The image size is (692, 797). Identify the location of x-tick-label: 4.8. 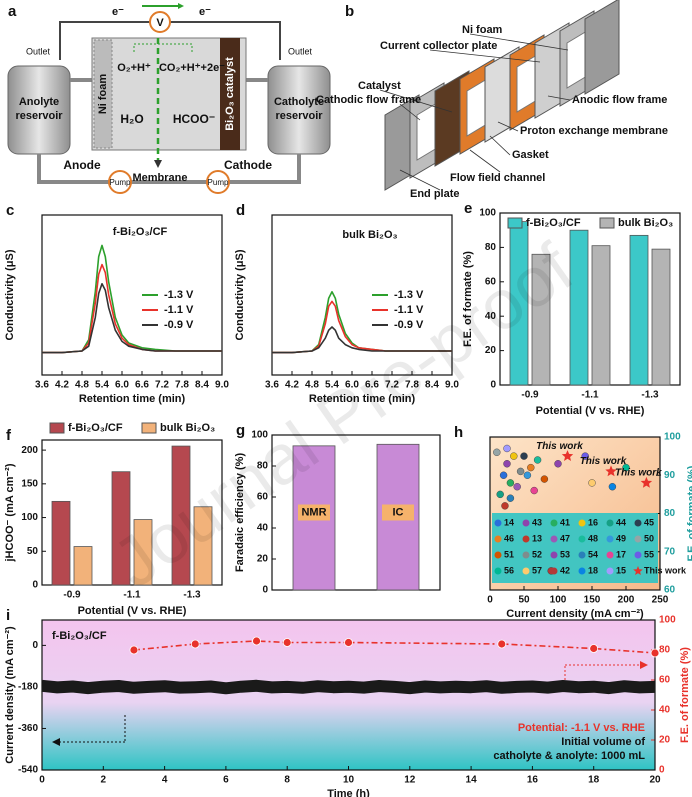
(82, 385).